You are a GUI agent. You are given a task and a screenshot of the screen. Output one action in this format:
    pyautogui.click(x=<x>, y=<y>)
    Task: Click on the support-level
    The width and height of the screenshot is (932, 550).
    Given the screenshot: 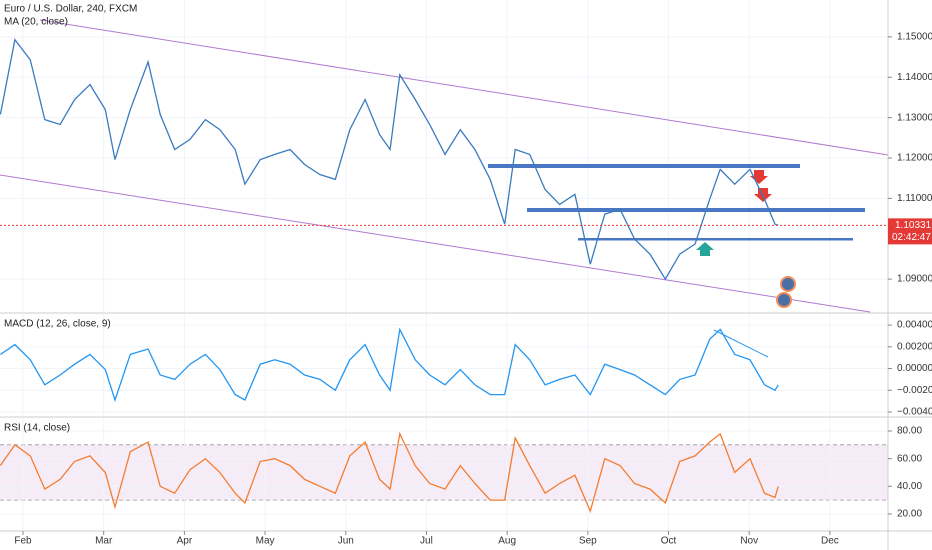 What is the action you would take?
    pyautogui.click(x=715, y=239)
    